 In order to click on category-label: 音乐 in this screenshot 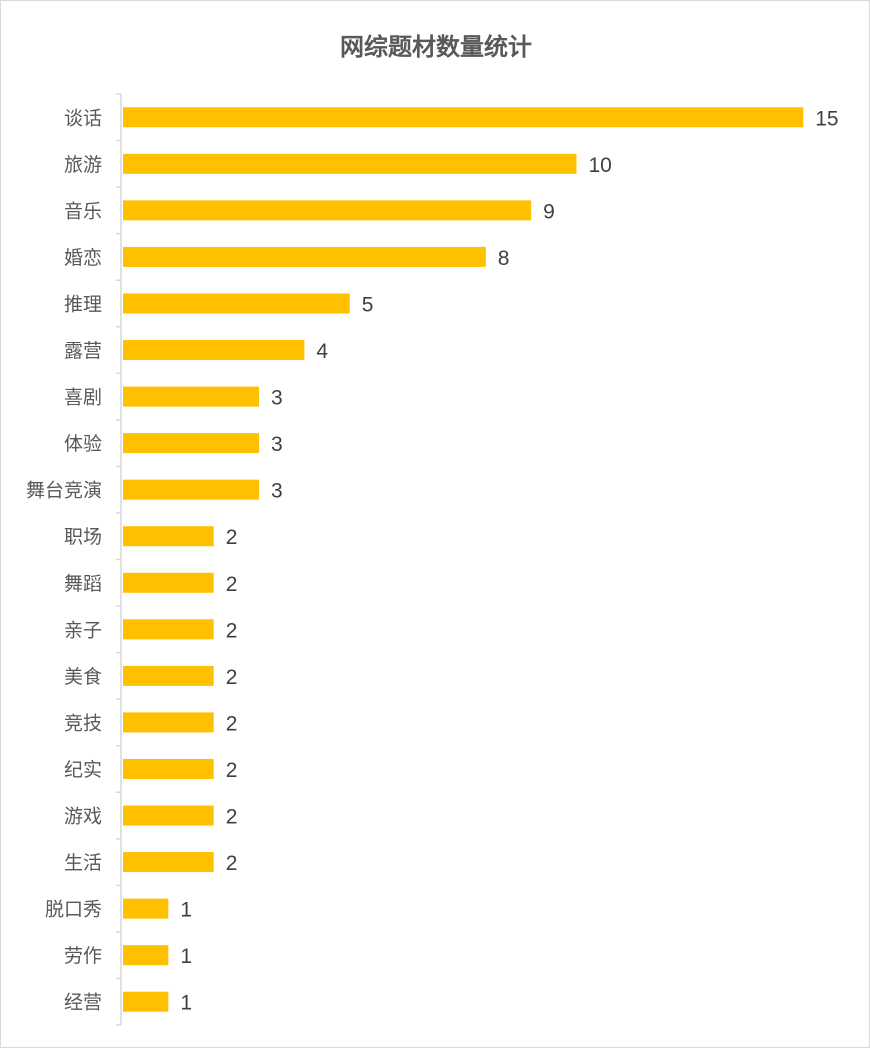, I will do `click(83, 211)`.